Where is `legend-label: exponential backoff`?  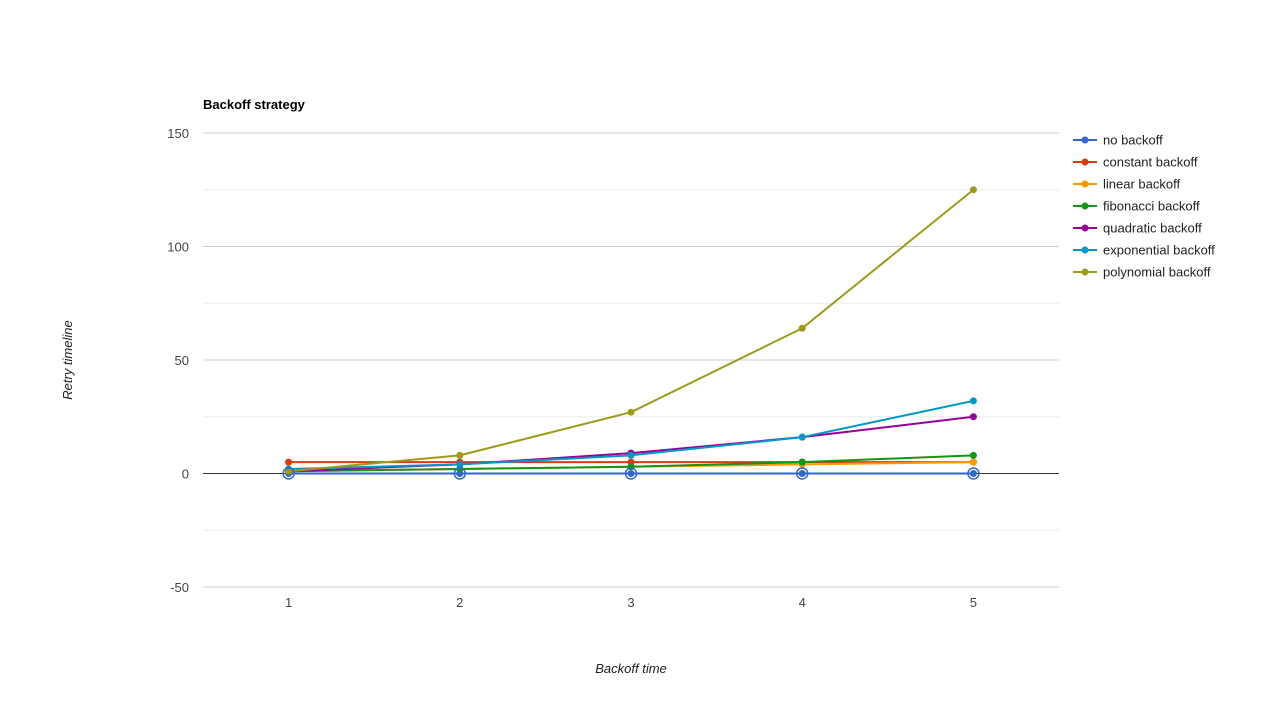
legend-label: exponential backoff is located at coordinates (1159, 250).